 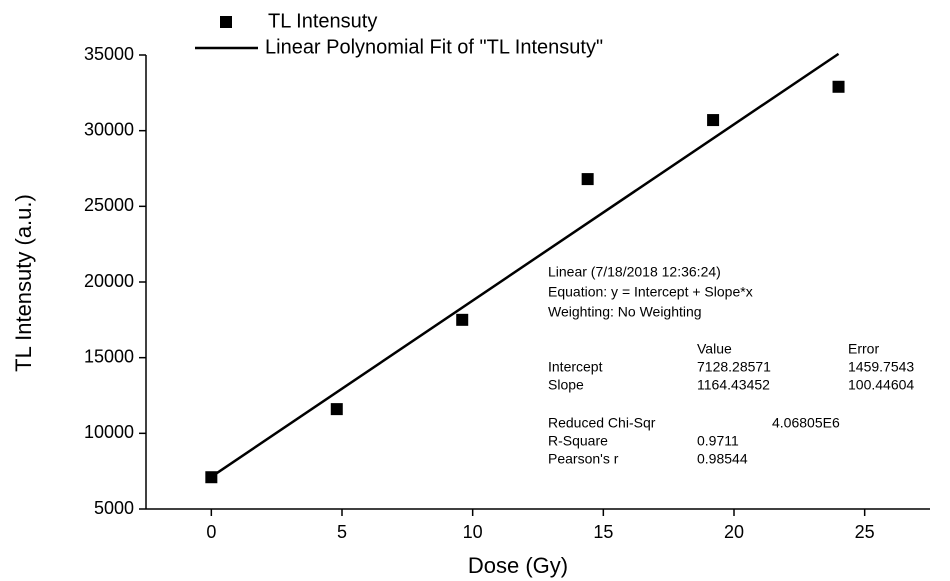 I want to click on y-tick-label: 20000, so click(x=109, y=281).